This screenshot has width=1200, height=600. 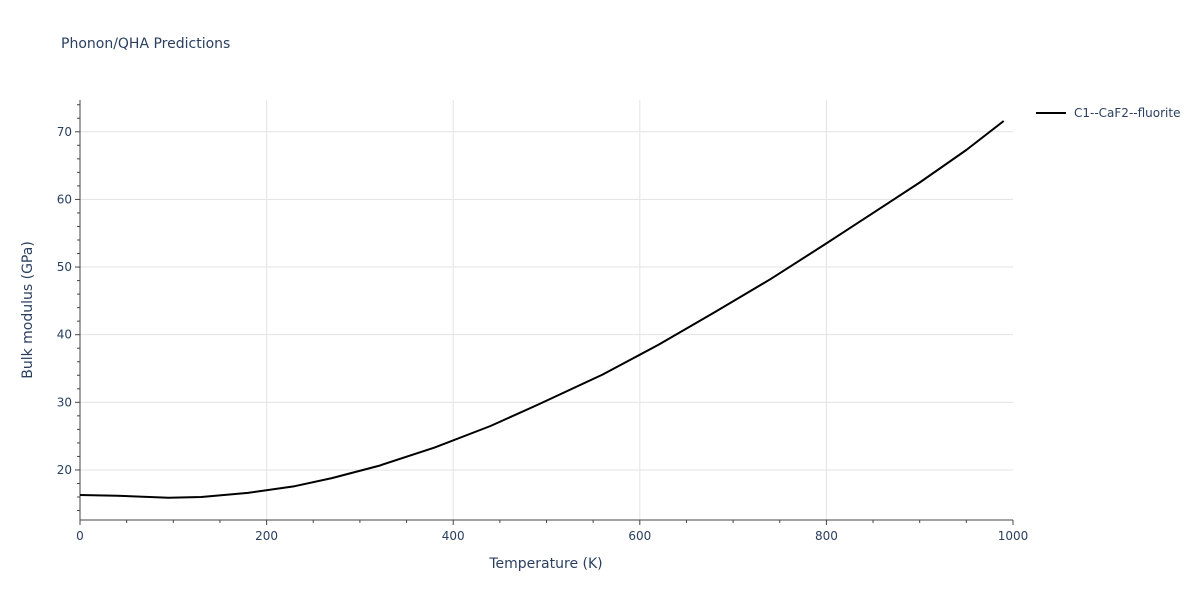 I want to click on y-tick-label: 50, so click(x=64, y=267).